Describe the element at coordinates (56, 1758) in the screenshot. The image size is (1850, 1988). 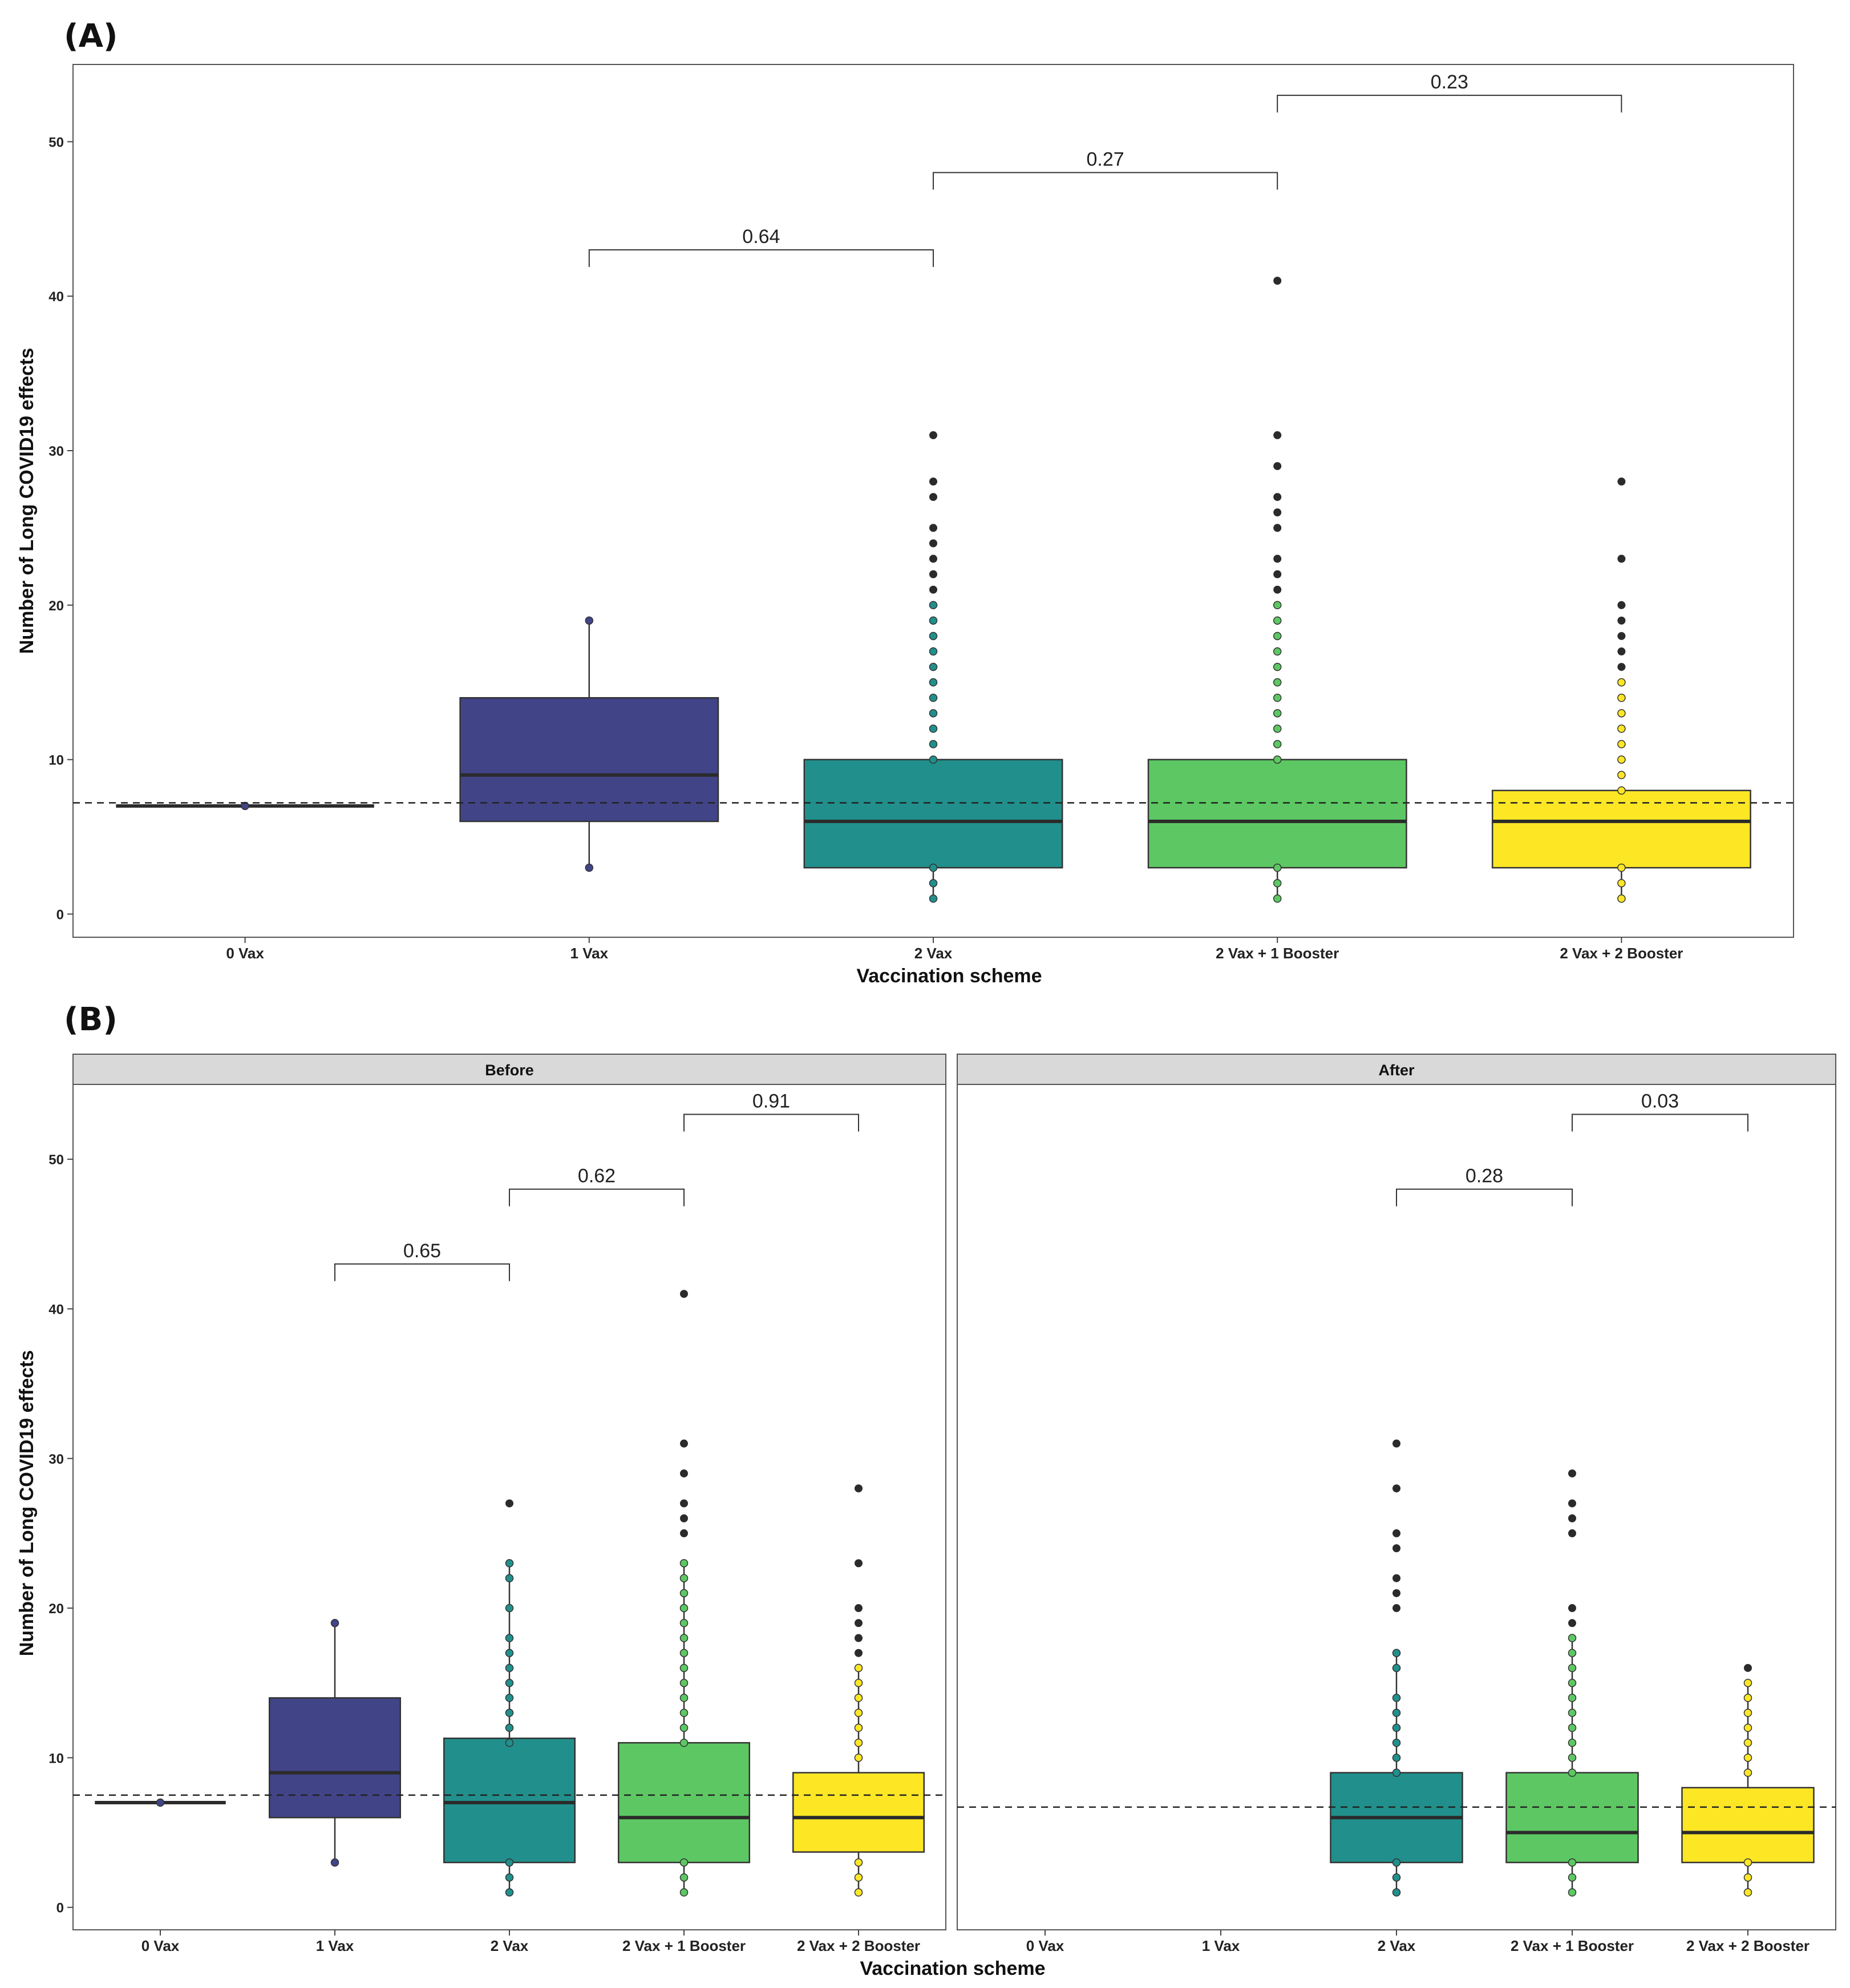
I see `y-tick-label: 10` at that location.